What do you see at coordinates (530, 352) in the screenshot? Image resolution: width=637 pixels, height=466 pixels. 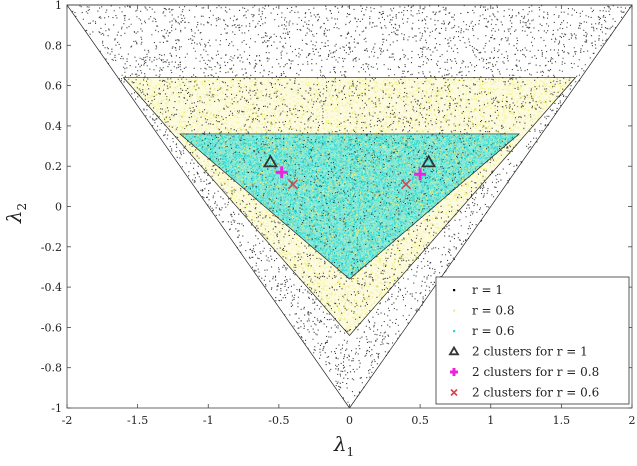 I see `legend-label: 2 clusters for r = 1` at bounding box center [530, 352].